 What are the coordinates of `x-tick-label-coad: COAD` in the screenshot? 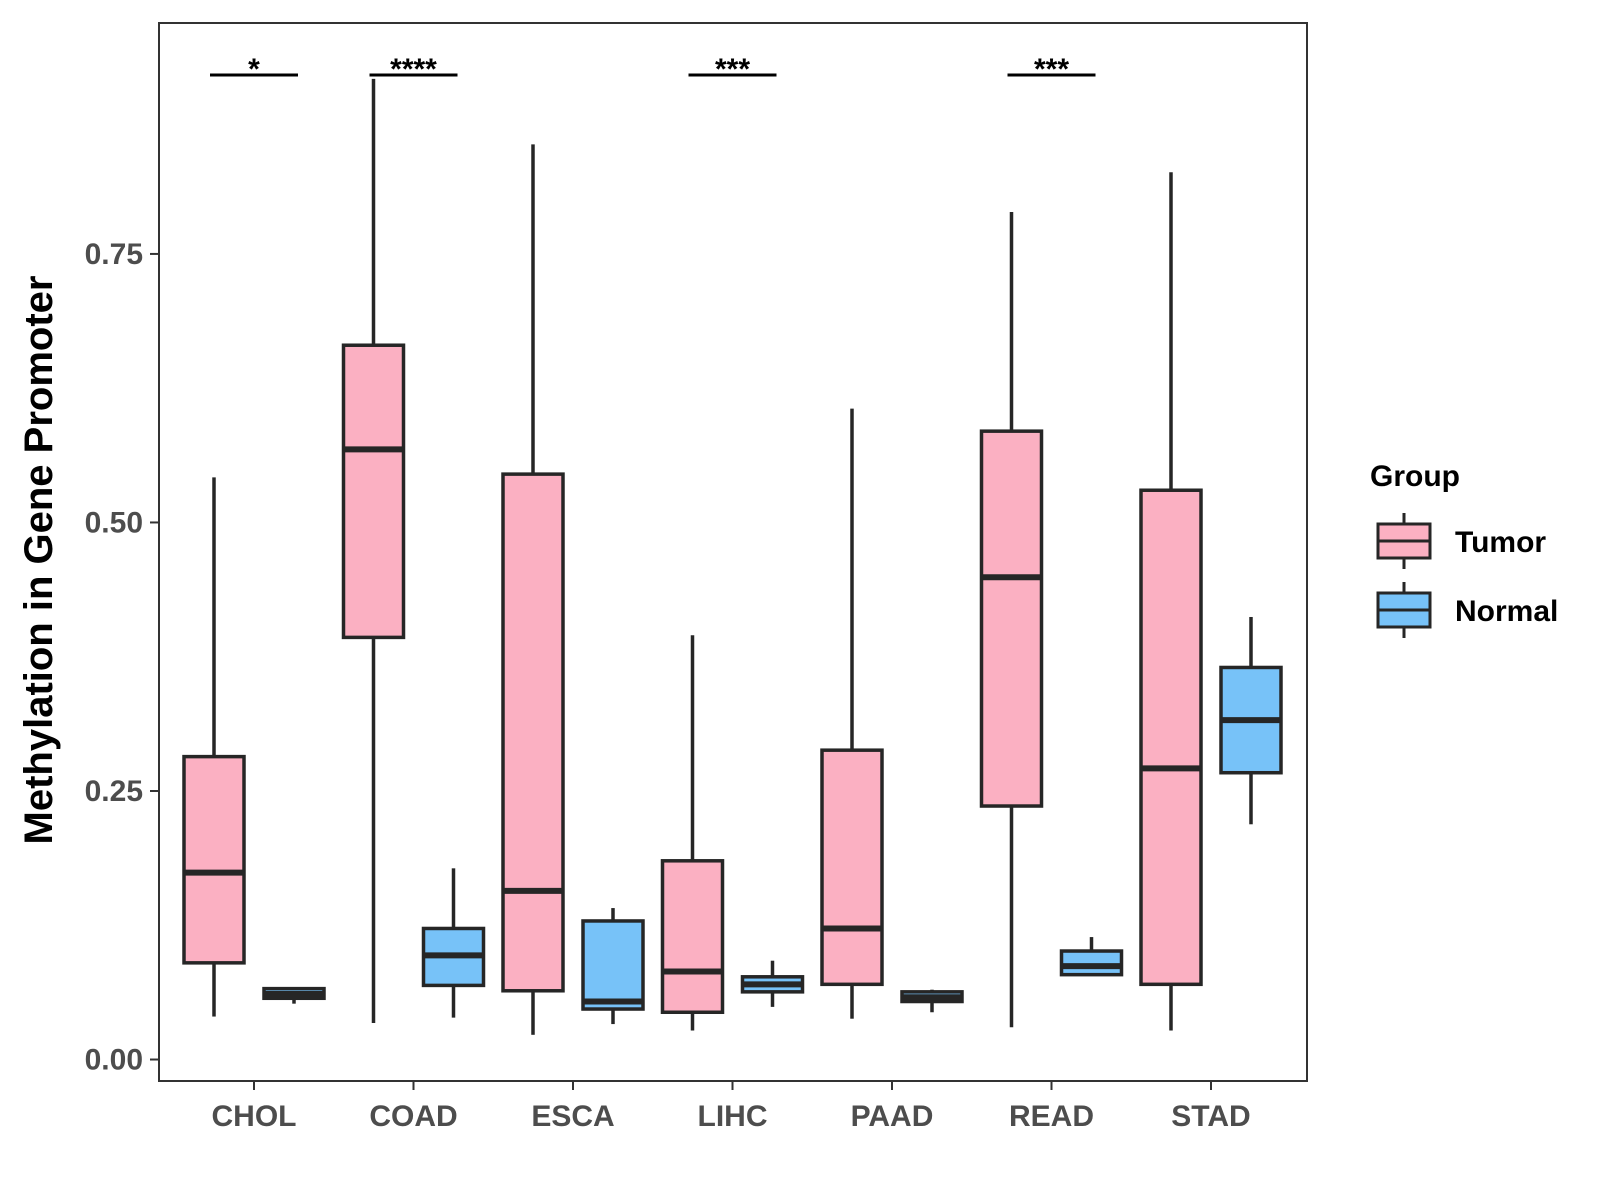 It's located at (413, 1116).